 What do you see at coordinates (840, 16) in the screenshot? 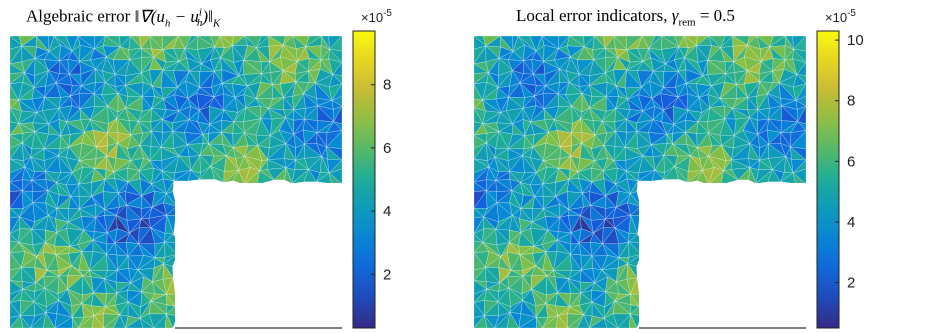
I see `colorbar-exponent: ×10⁻⁵` at bounding box center [840, 16].